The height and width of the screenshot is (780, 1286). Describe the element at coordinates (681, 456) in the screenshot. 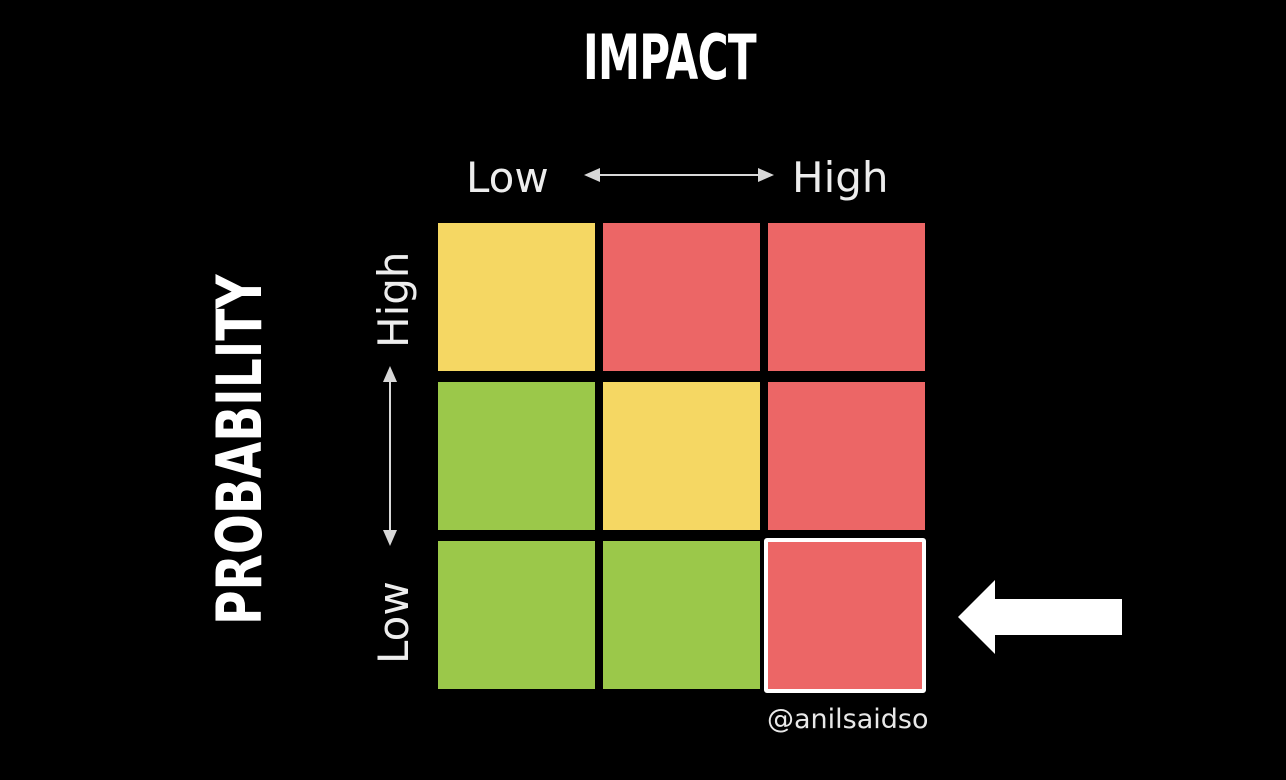

I see `risk-cell-medium-probability-medium-impact` at that location.